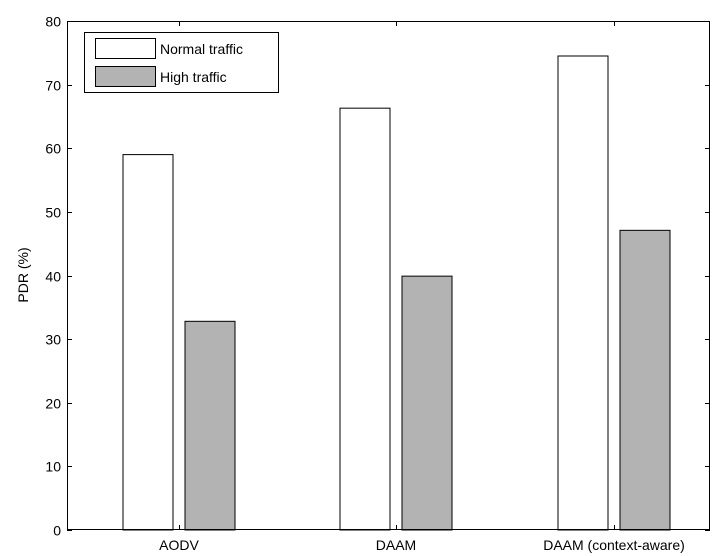 The height and width of the screenshot is (556, 715). What do you see at coordinates (614, 545) in the screenshot?
I see `x-tick-label: DAAM (context-aware)` at bounding box center [614, 545].